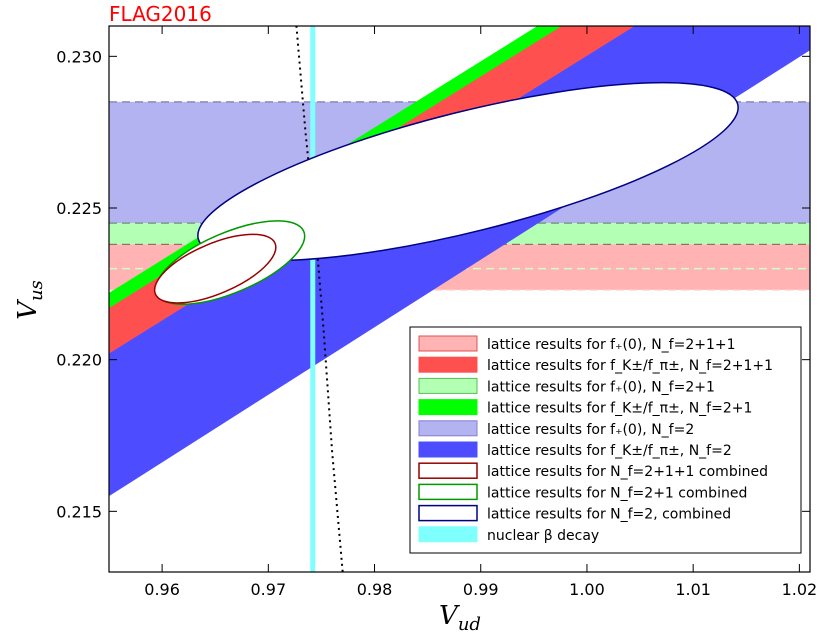 The height and width of the screenshot is (634, 822). I want to click on legend-label-5: lattice results for f_K±/f_π±, N_f=2, so click(609, 451).